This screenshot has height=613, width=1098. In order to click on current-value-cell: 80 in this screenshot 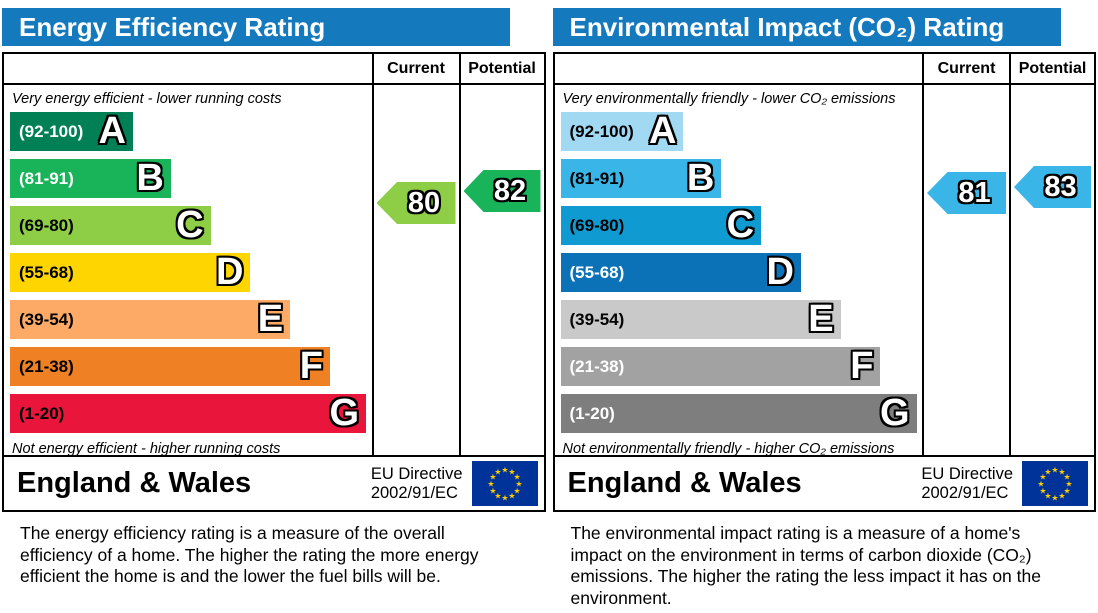, I will do `click(415, 270)`.